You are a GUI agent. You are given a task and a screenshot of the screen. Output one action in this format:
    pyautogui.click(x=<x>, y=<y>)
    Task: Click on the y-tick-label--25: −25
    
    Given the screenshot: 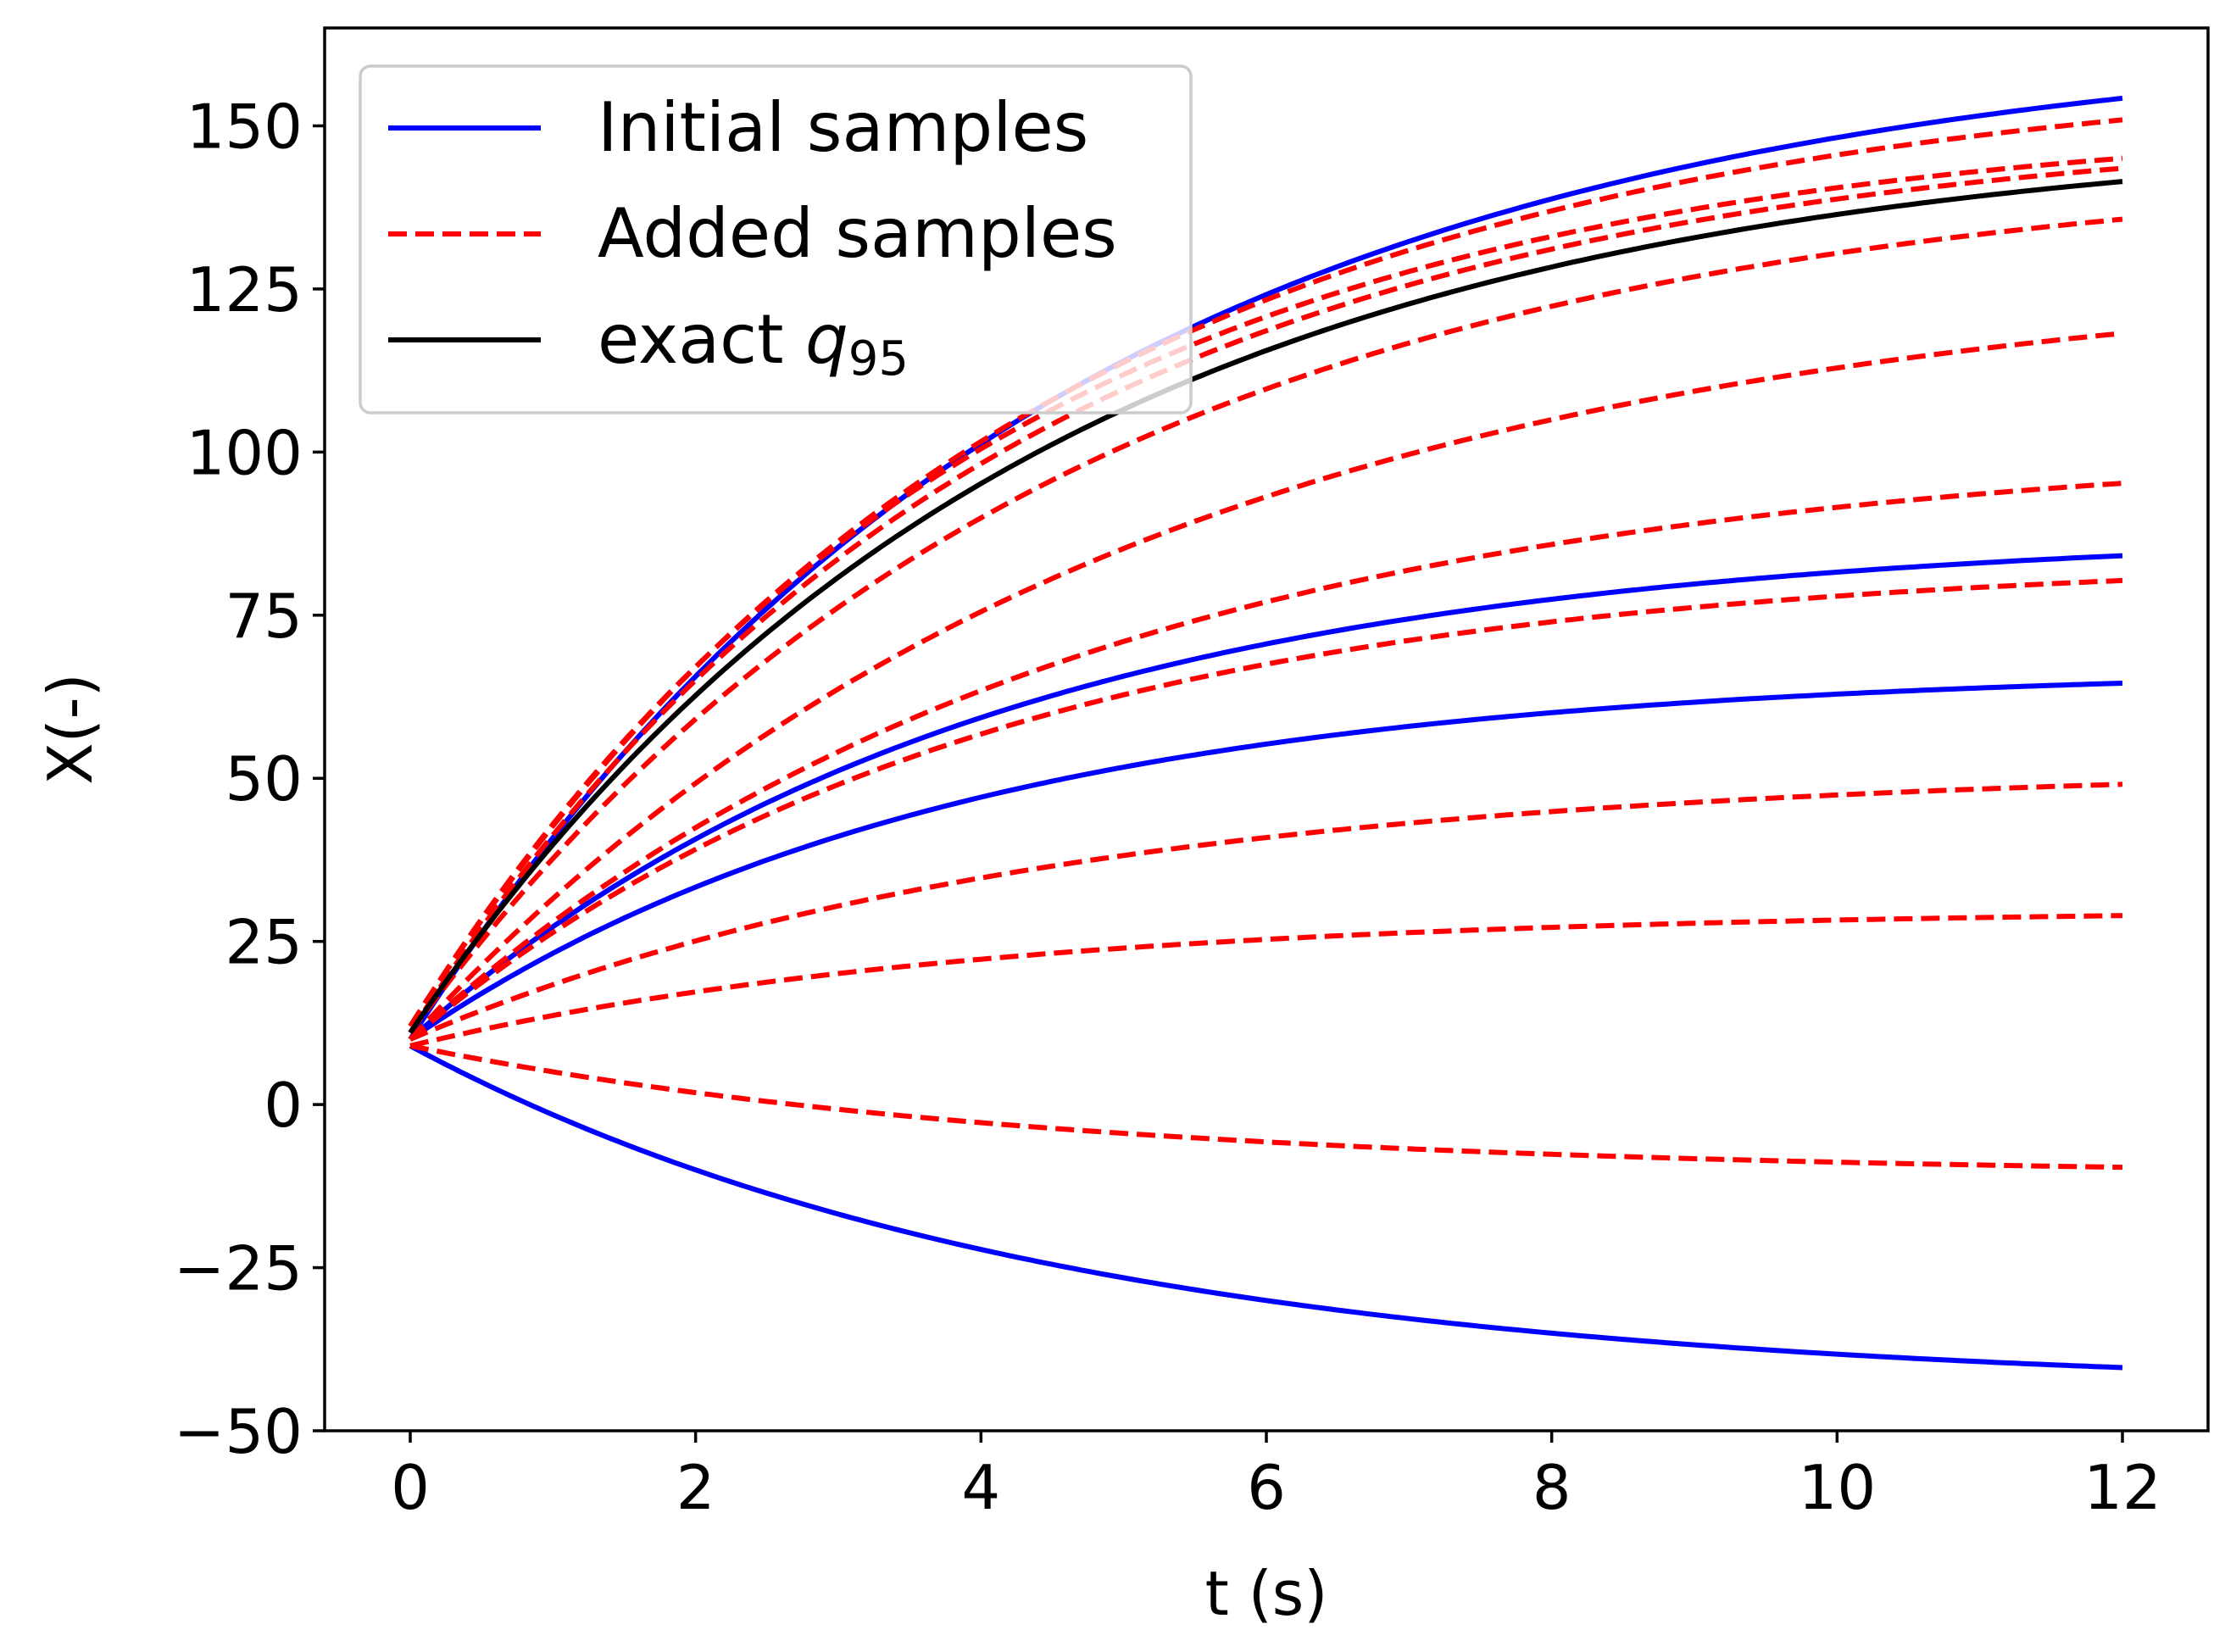 What is the action you would take?
    pyautogui.click(x=238, y=1268)
    